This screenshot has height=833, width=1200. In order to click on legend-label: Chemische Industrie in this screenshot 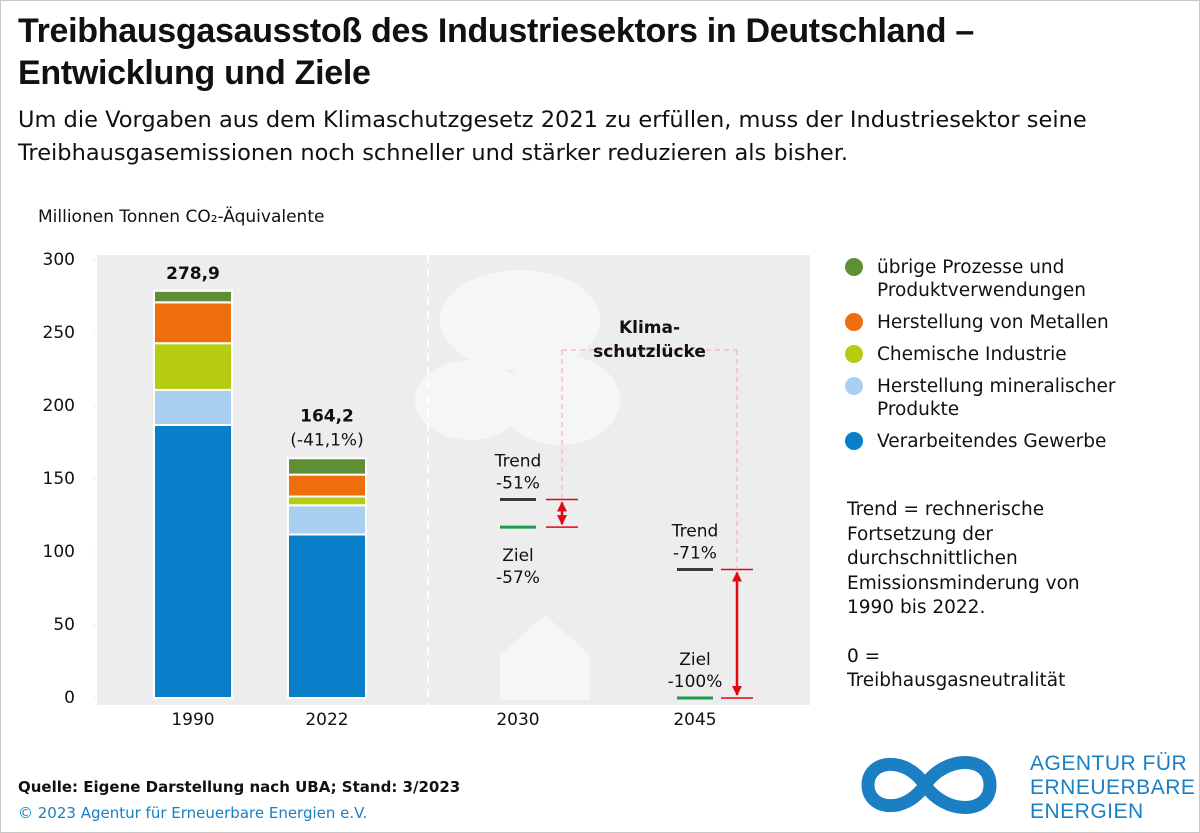, I will do `click(972, 354)`.